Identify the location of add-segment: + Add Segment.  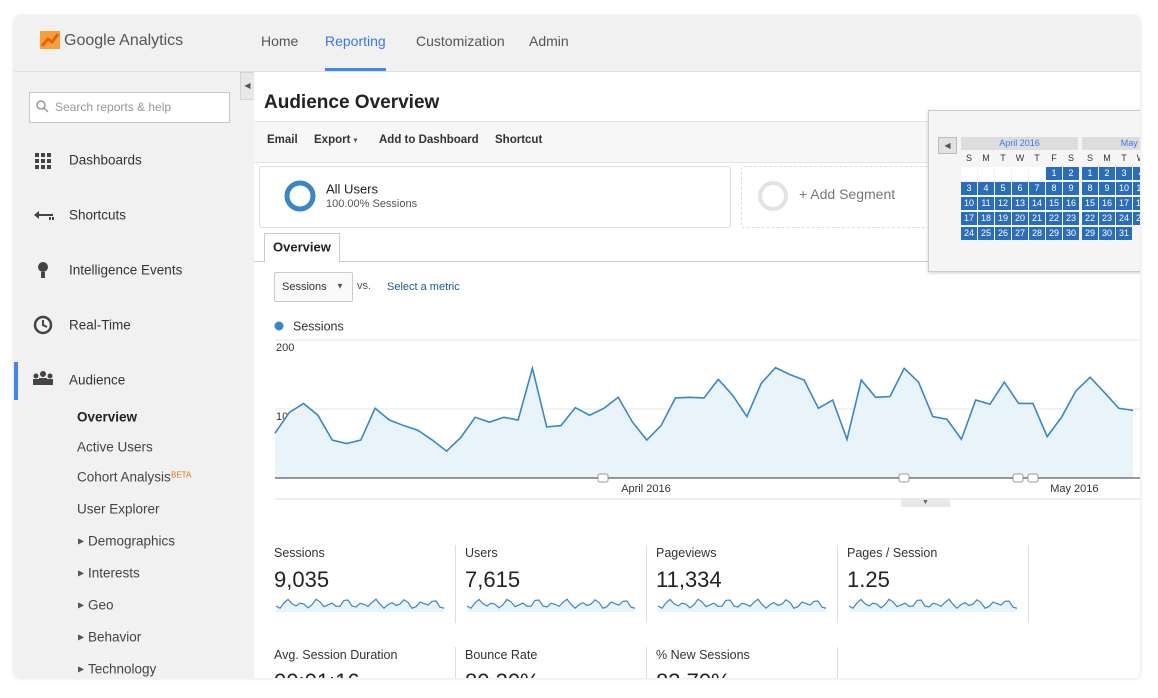
(847, 194).